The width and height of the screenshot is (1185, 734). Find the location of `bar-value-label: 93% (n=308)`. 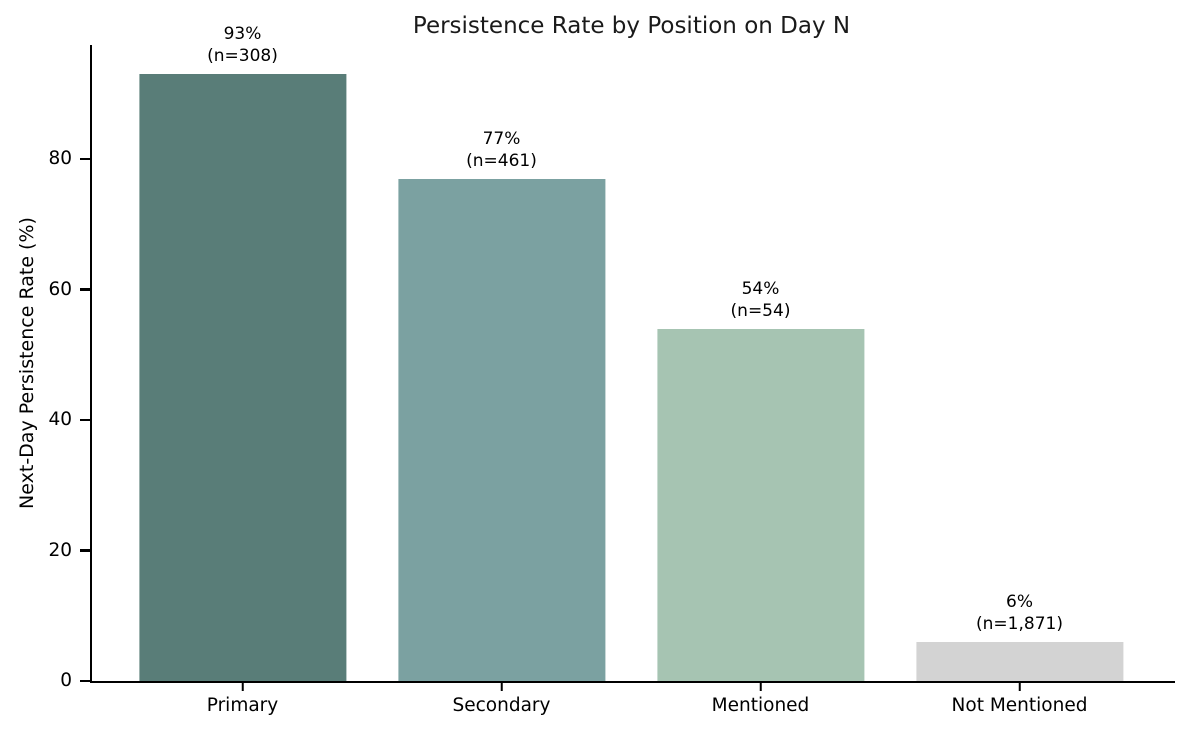

bar-value-label: 93% (n=308) is located at coordinates (242, 45).